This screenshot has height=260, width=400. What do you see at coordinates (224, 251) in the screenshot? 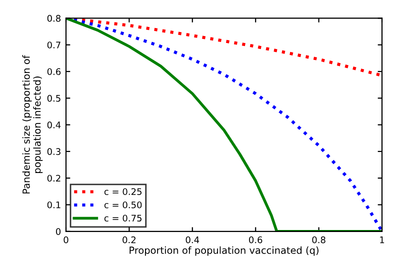
I see `x-axis-title: Proportion of population vaccinated (q)` at bounding box center [224, 251].